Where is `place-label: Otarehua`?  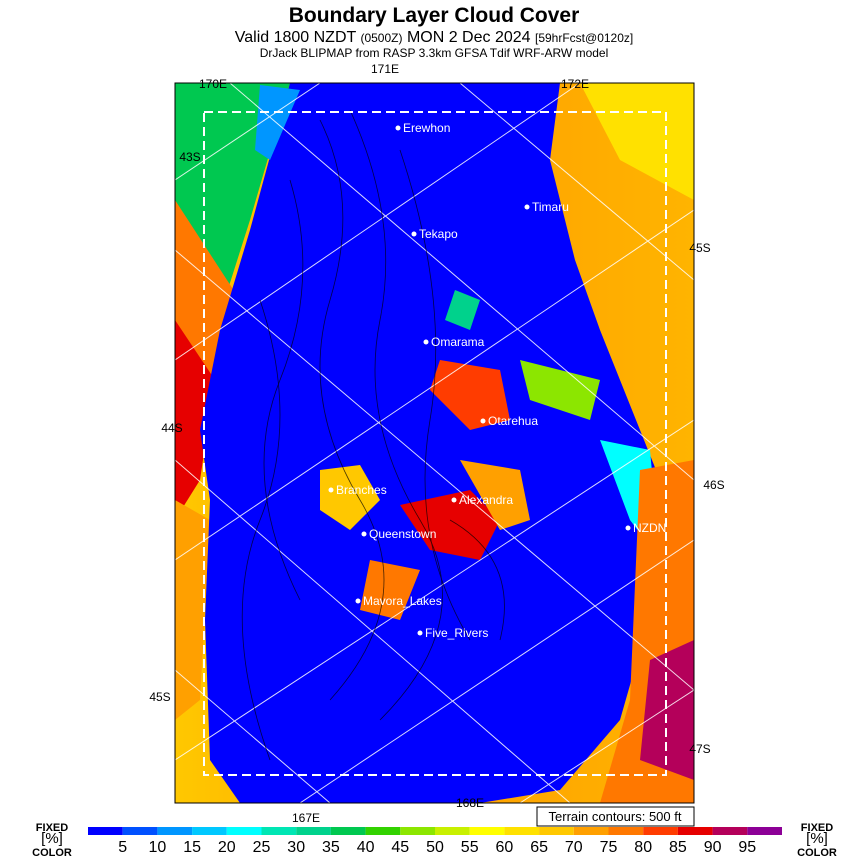
place-label: Otarehua is located at coordinates (513, 421).